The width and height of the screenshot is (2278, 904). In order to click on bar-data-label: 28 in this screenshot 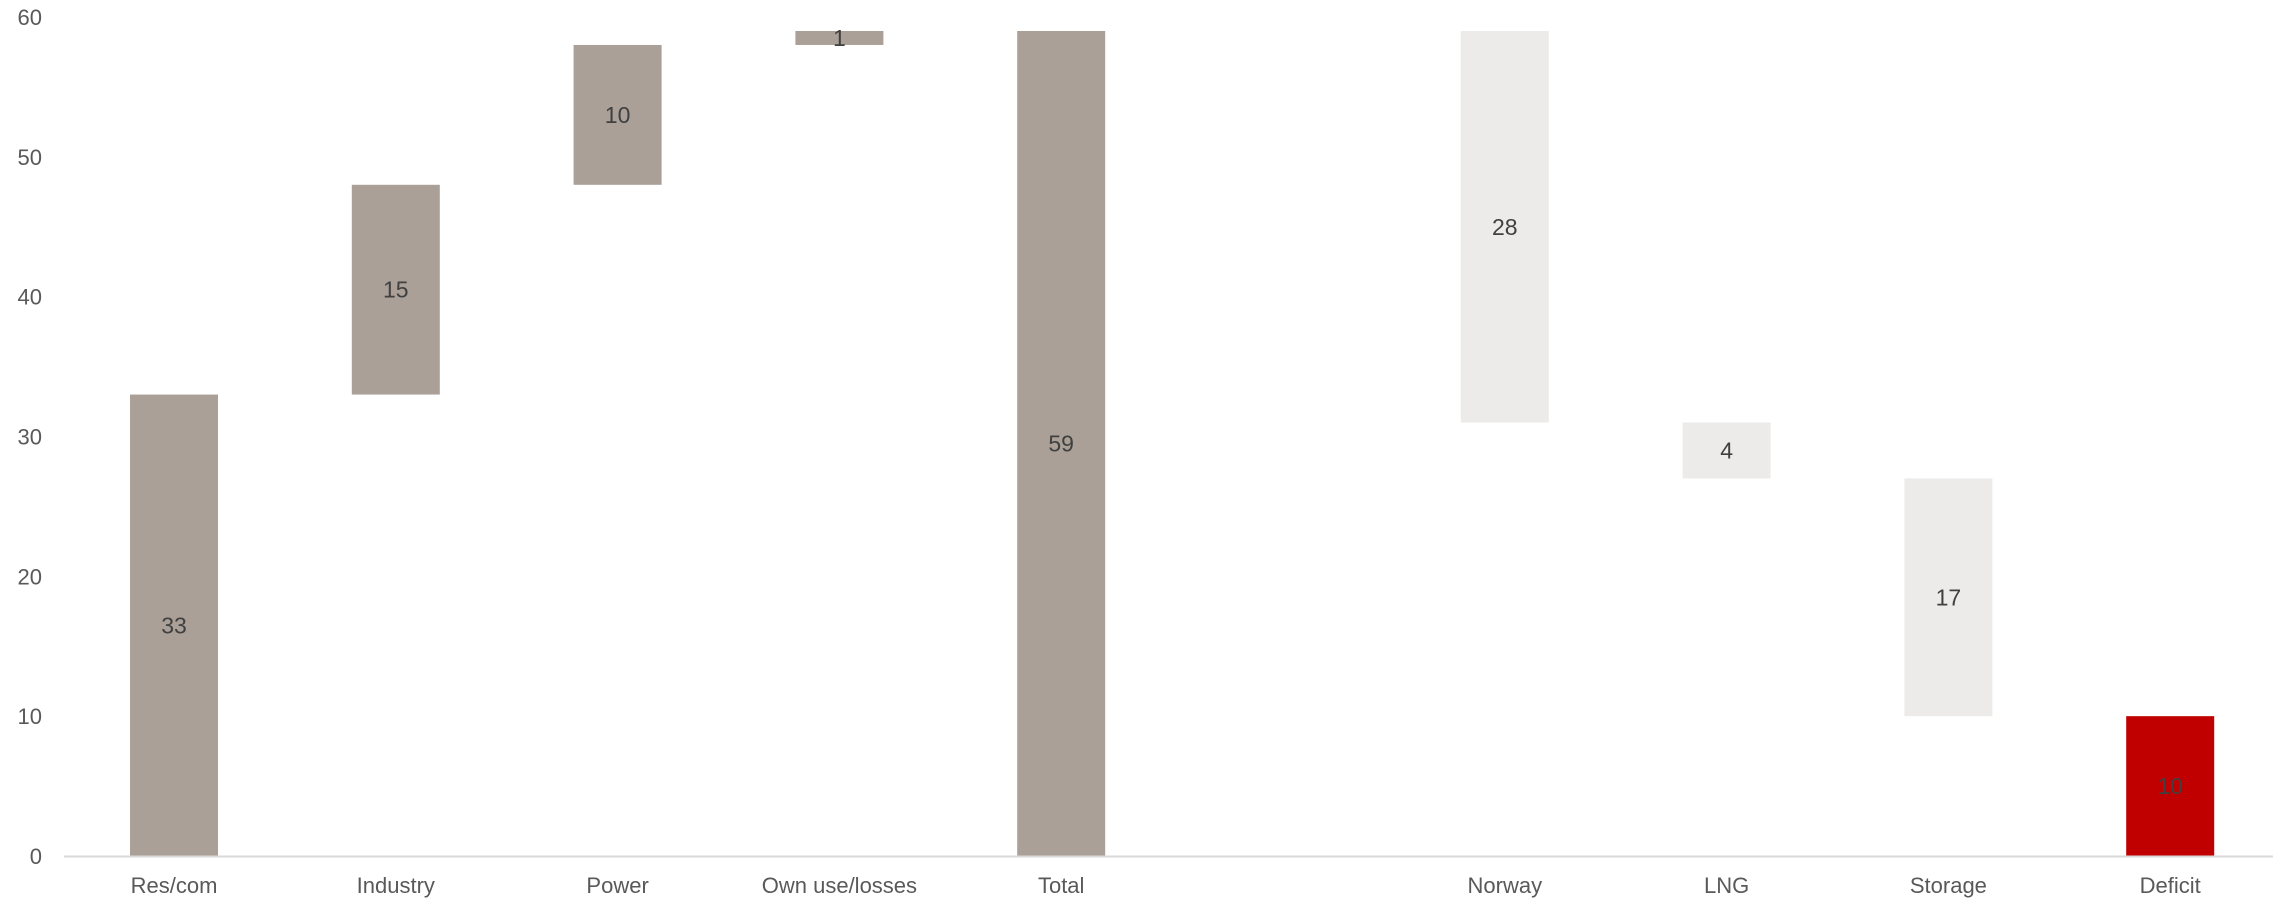, I will do `click(1505, 227)`.